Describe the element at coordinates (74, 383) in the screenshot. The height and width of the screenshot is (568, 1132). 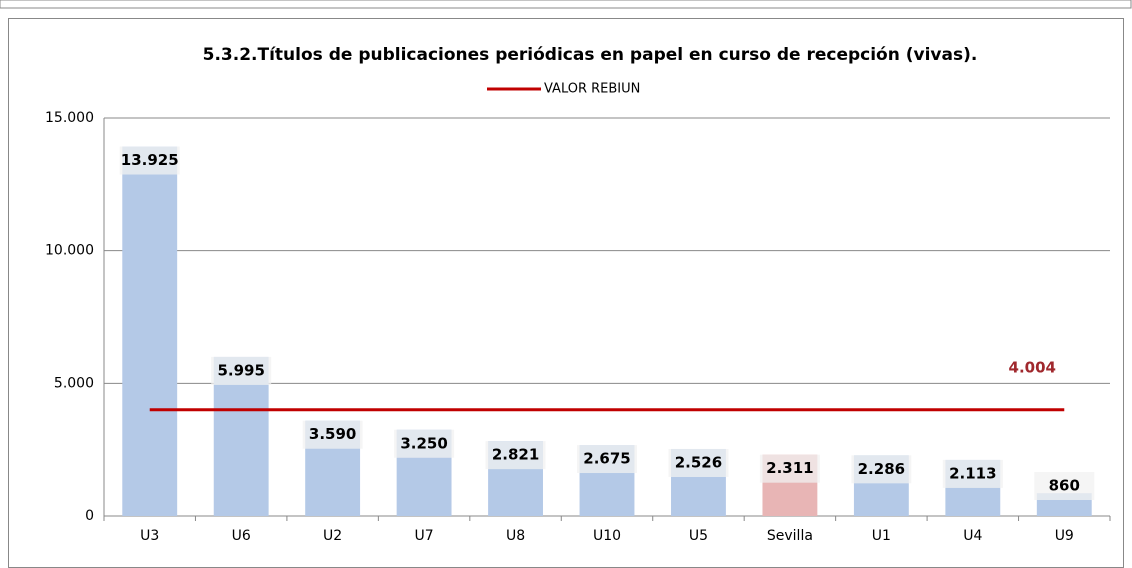
I see `y-tick-label: 5.000` at that location.